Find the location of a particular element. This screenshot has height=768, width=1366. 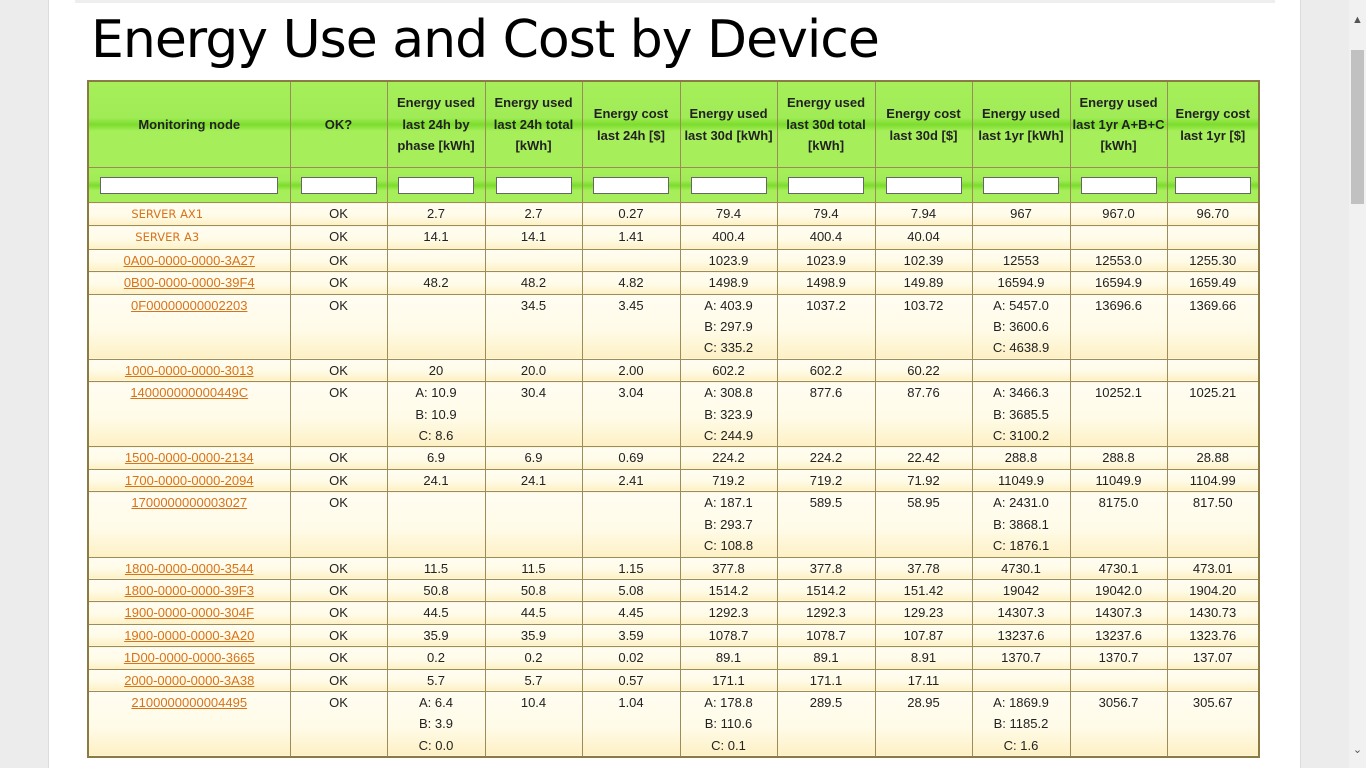

value-cell: 589.5 is located at coordinates (826, 524).